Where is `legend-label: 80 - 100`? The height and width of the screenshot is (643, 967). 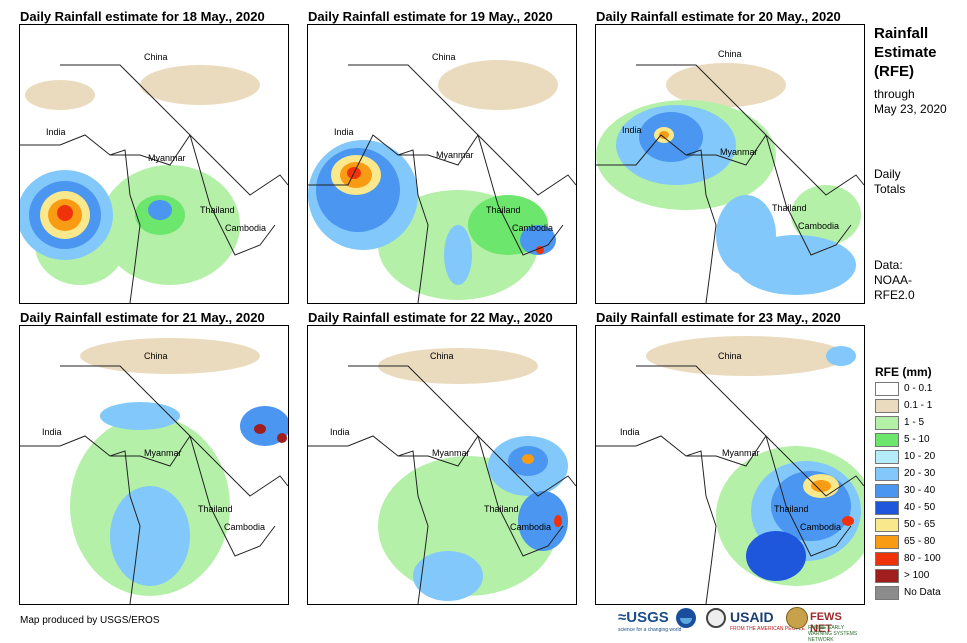 legend-label: 80 - 100 is located at coordinates (922, 558).